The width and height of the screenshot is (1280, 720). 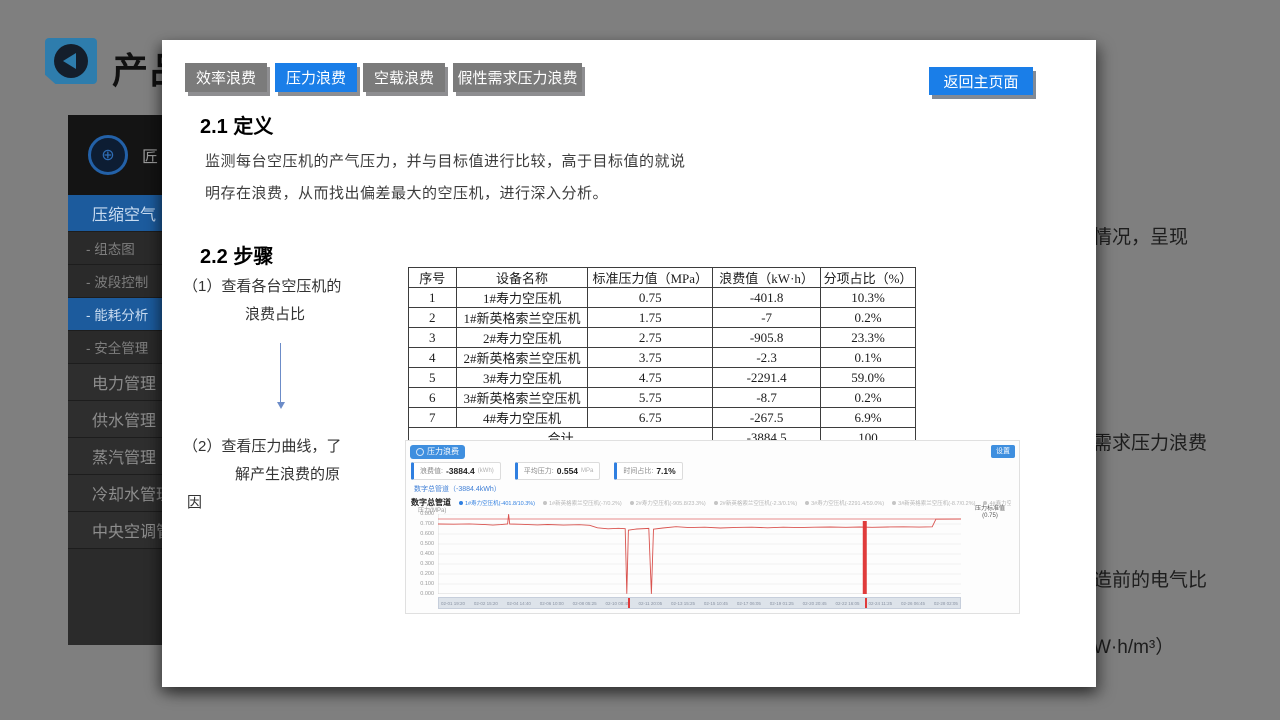 What do you see at coordinates (522, 337) in the screenshot?
I see `table-cell: 2#寿力空压机` at bounding box center [522, 337].